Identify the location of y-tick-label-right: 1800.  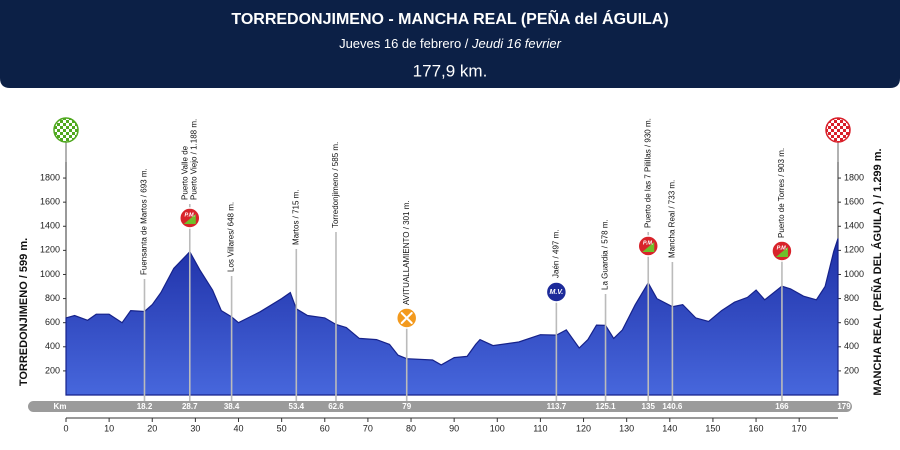
(854, 177).